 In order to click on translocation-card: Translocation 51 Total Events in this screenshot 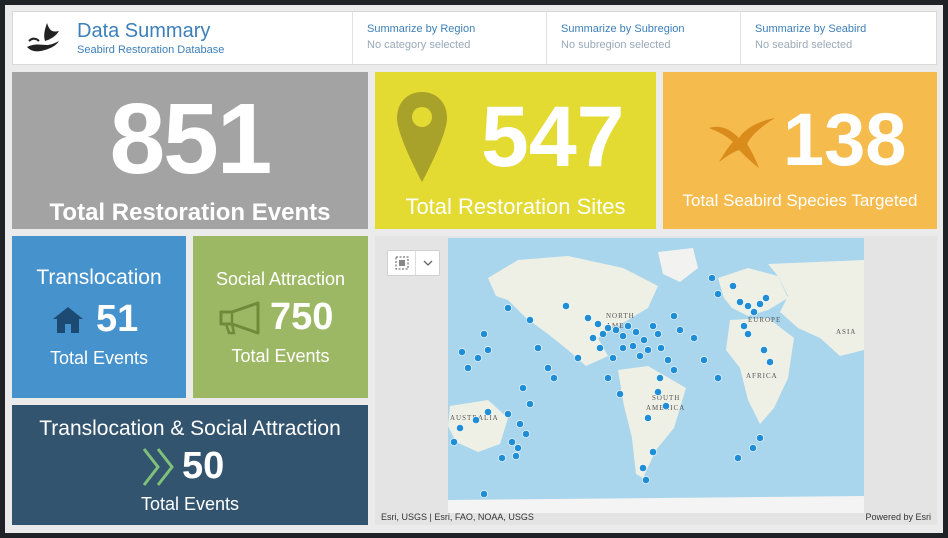, I will do `click(99, 317)`.